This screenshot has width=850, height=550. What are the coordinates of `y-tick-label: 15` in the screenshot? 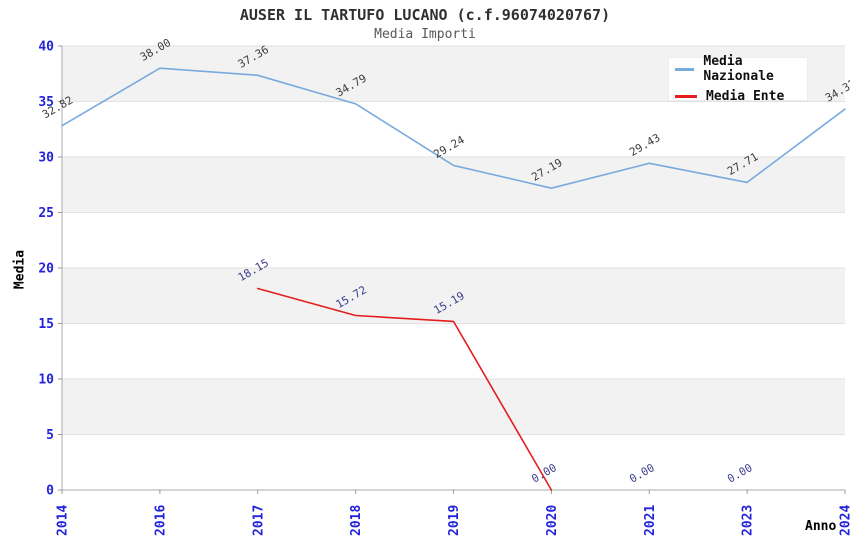 It's located at (46, 324).